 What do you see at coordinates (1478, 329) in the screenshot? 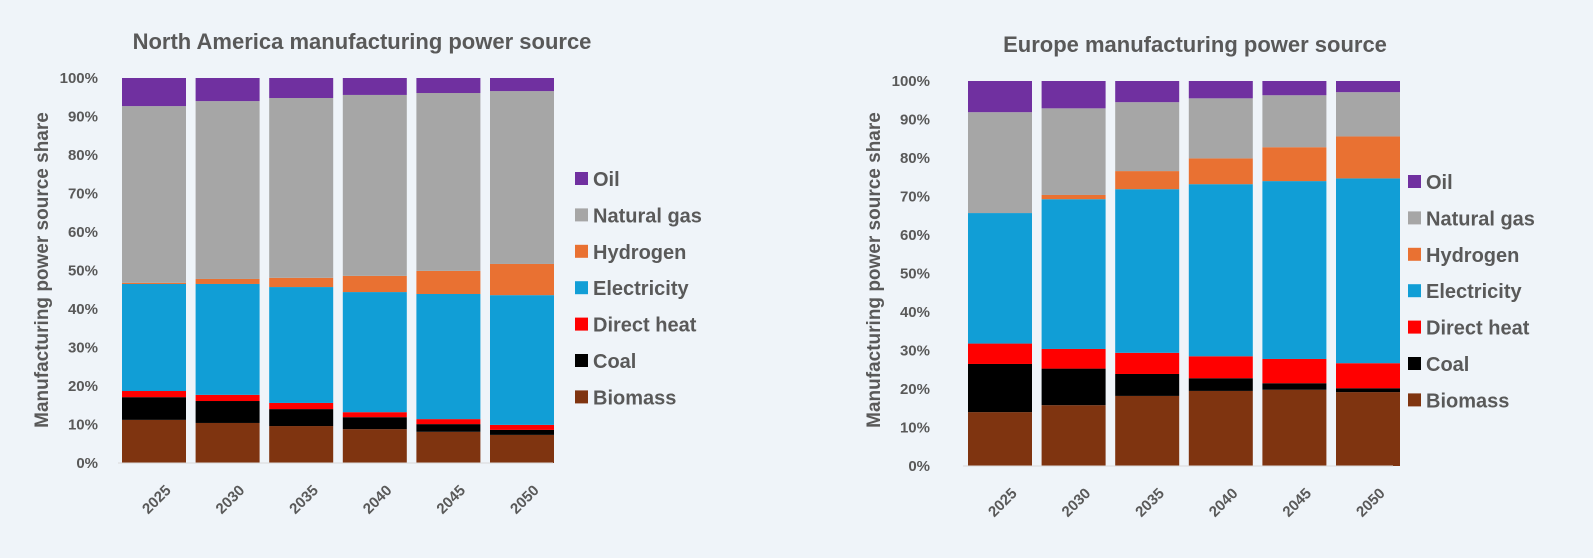
I see `legend-label: Direct heat` at bounding box center [1478, 329].